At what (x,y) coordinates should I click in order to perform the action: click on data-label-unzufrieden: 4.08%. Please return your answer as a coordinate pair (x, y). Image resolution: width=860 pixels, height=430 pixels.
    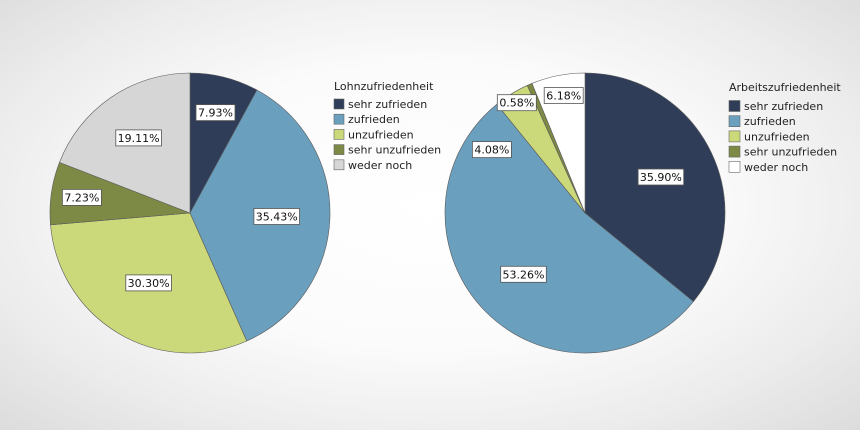
    Looking at the image, I should click on (491, 150).